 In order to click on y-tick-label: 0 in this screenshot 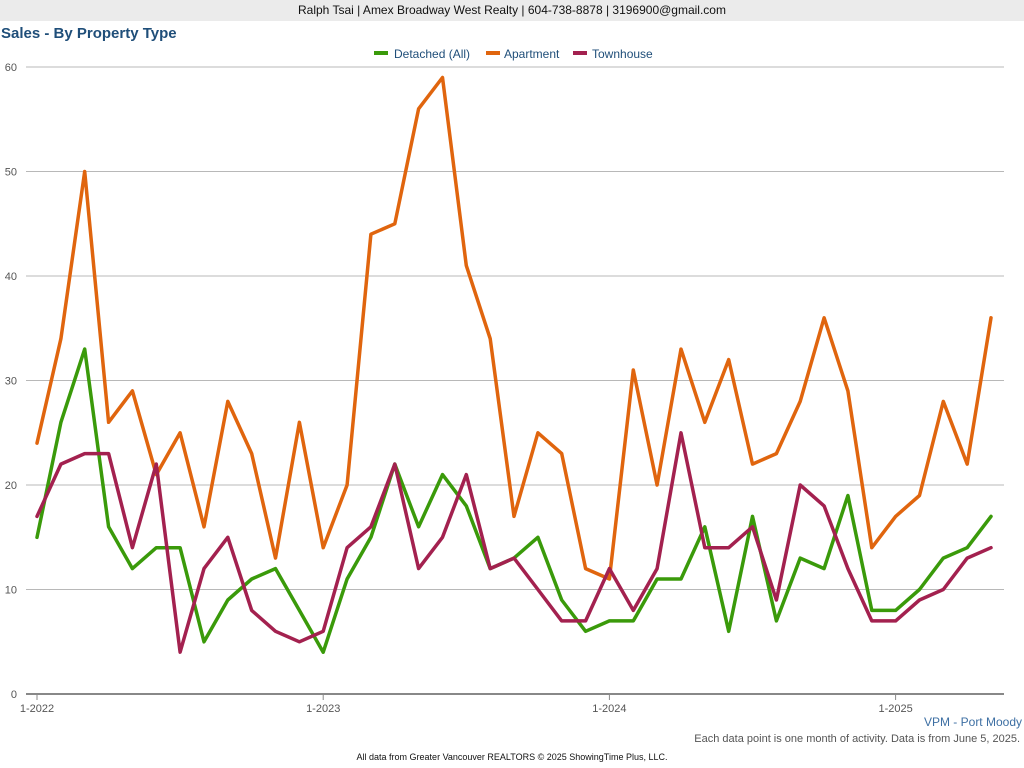, I will do `click(14, 695)`.